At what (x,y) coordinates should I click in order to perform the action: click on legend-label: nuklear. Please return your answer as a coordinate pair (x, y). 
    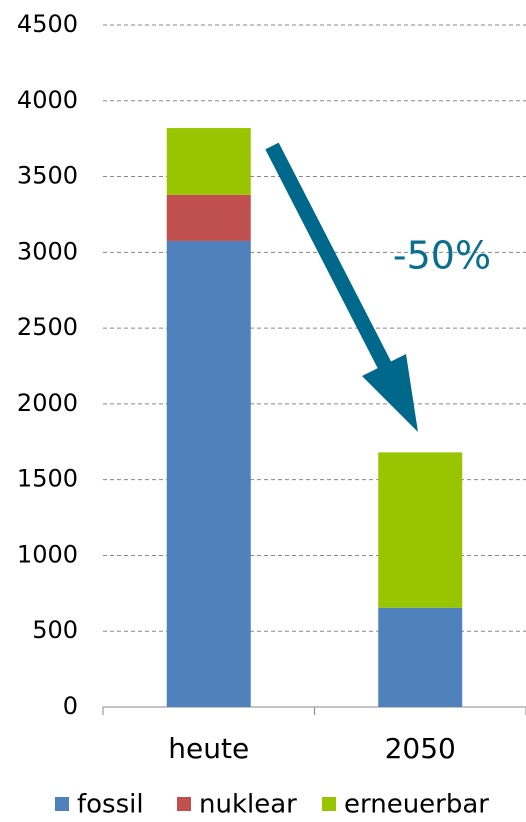
    Looking at the image, I should click on (248, 805).